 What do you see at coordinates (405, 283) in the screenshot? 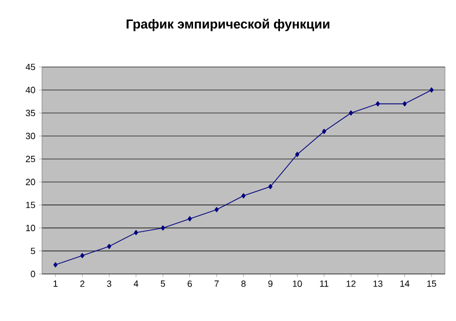
I see `x-tick-label: 14` at bounding box center [405, 283].